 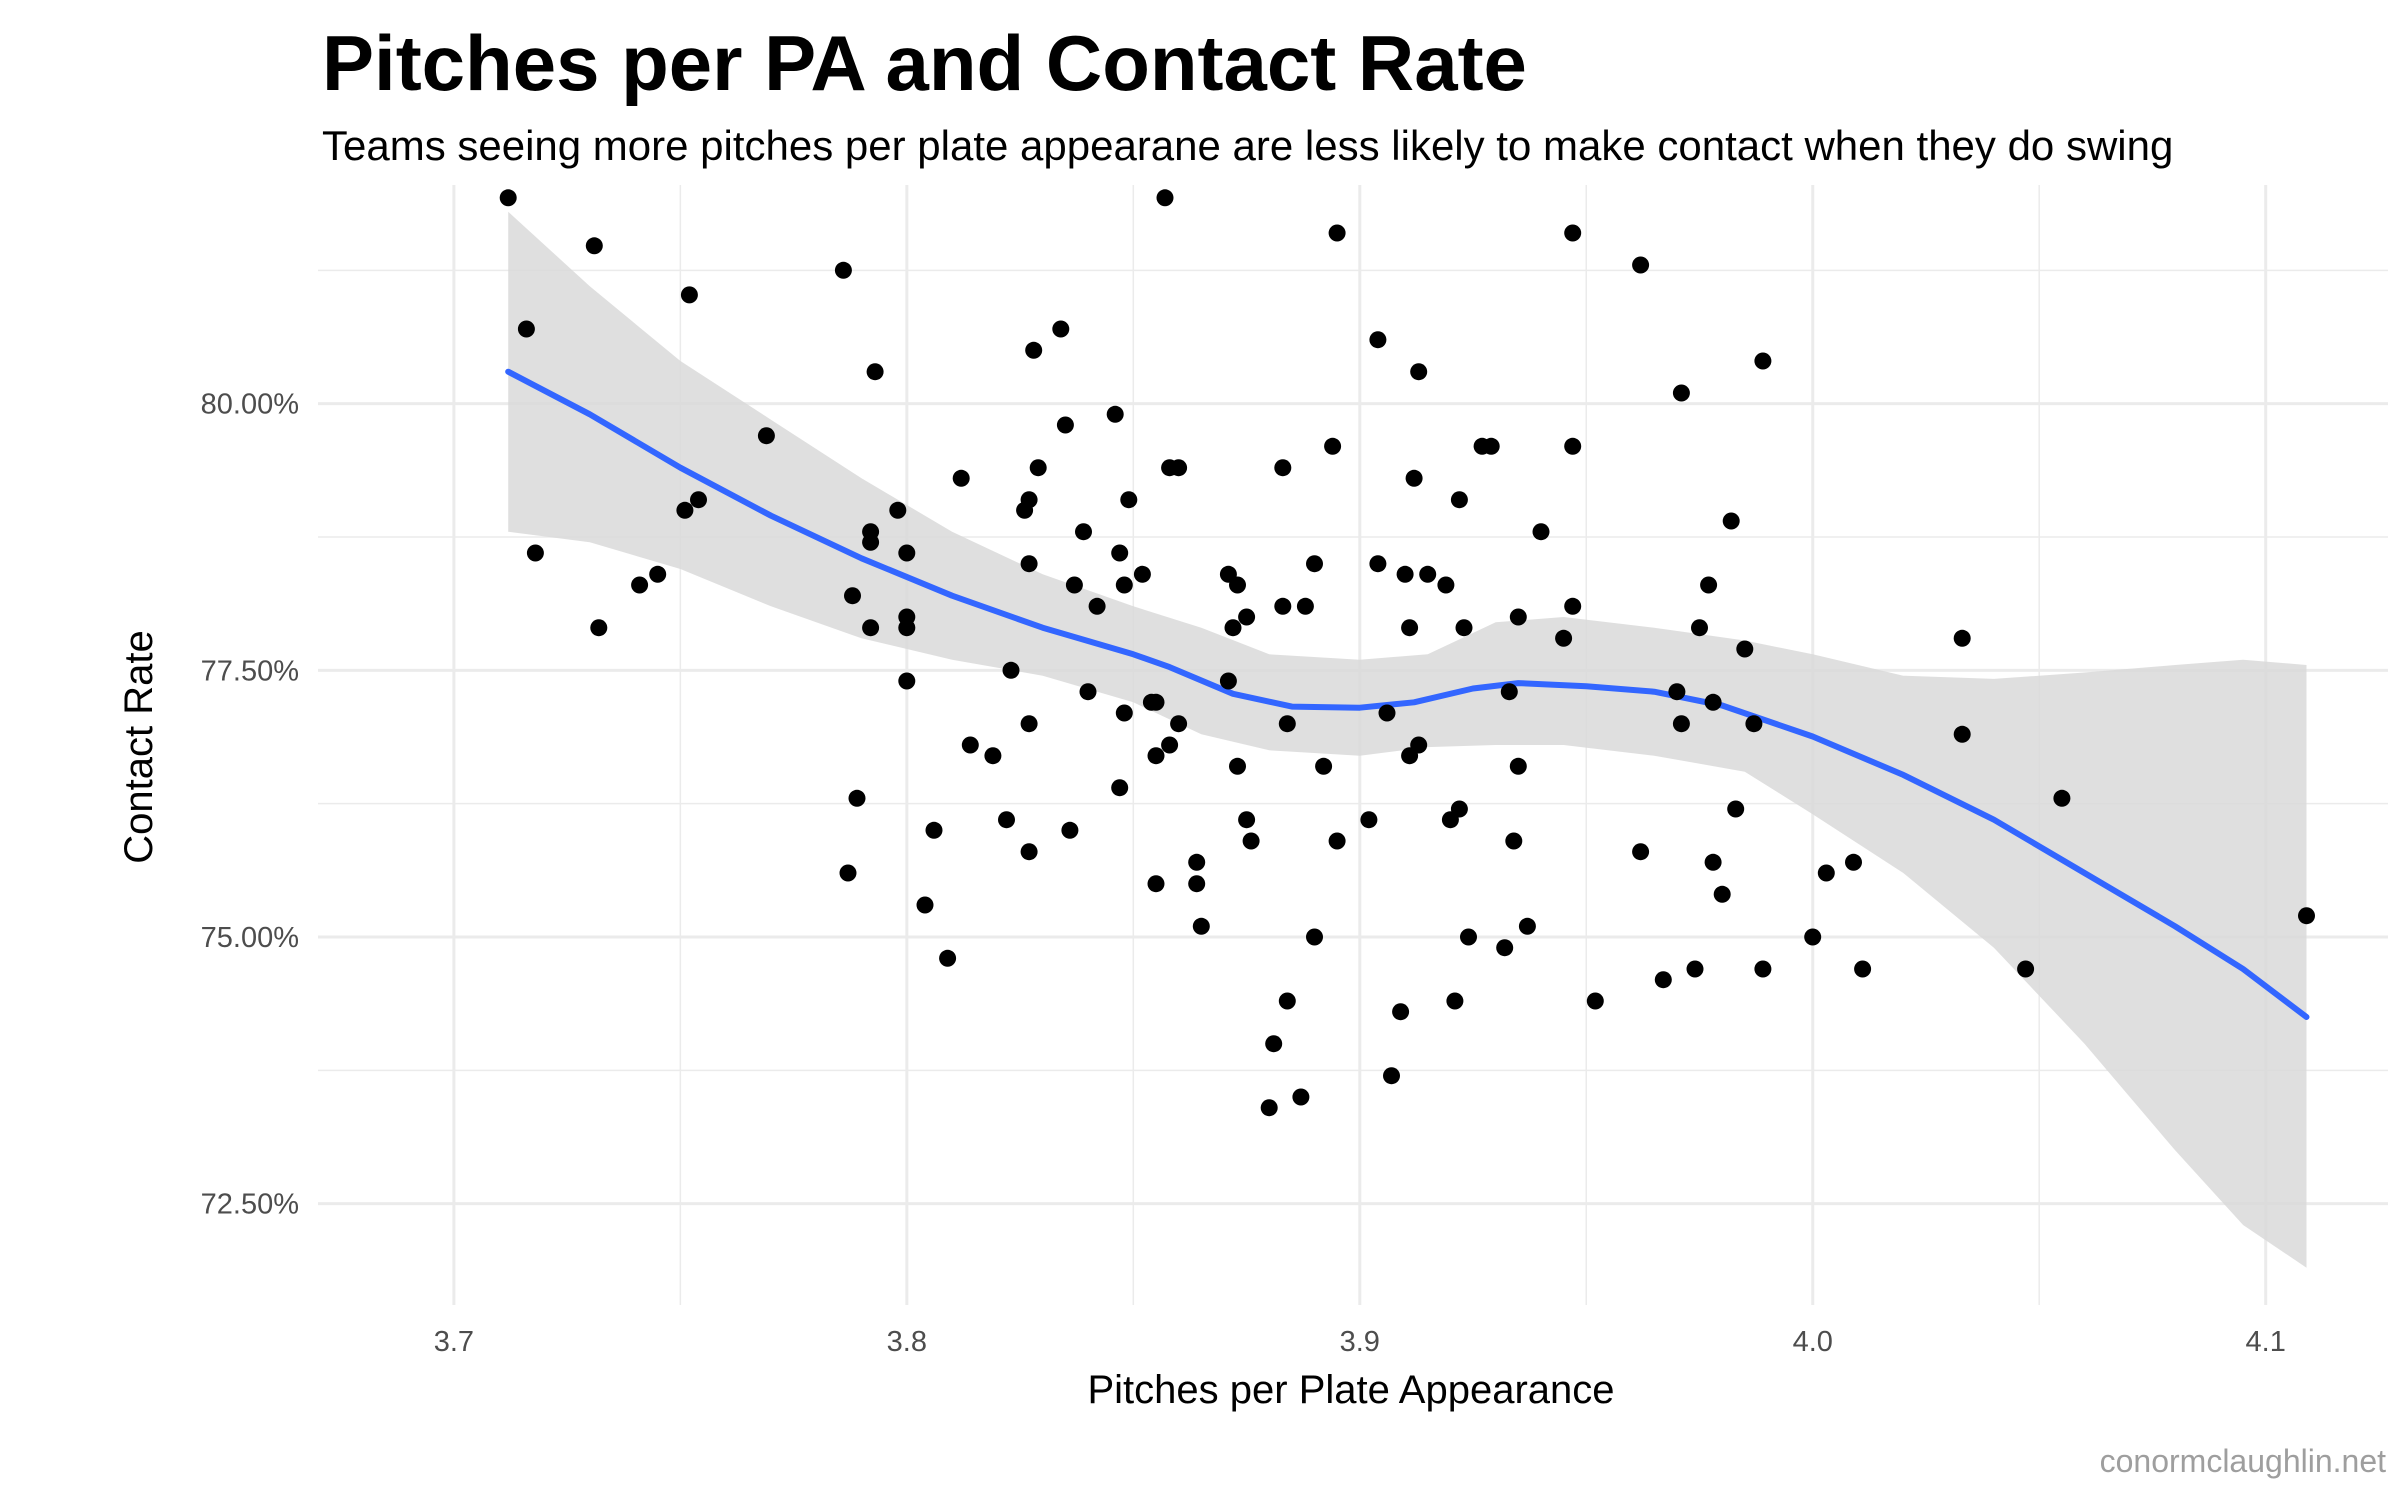 What do you see at coordinates (250, 1205) in the screenshot?
I see `y-tick-label: 72.50%` at bounding box center [250, 1205].